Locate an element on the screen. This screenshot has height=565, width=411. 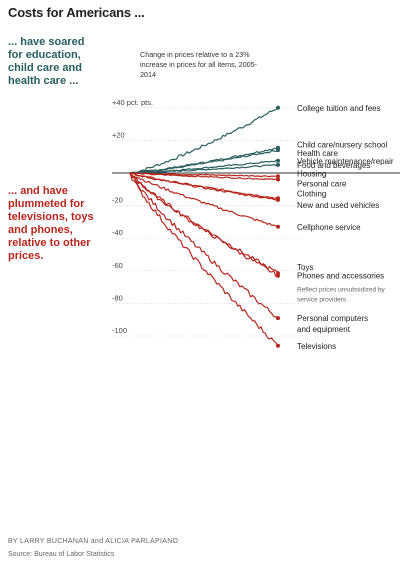
series-endpoint-health-care is located at coordinates (278, 150).